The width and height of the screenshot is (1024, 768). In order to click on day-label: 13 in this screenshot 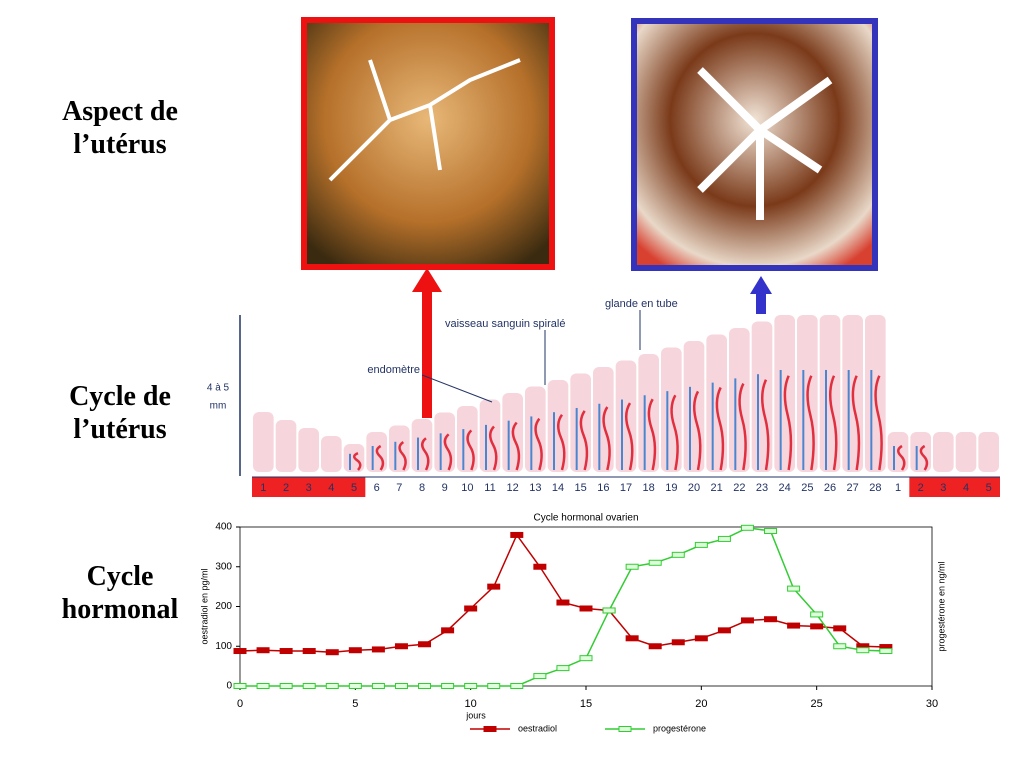, I will do `click(535, 488)`.